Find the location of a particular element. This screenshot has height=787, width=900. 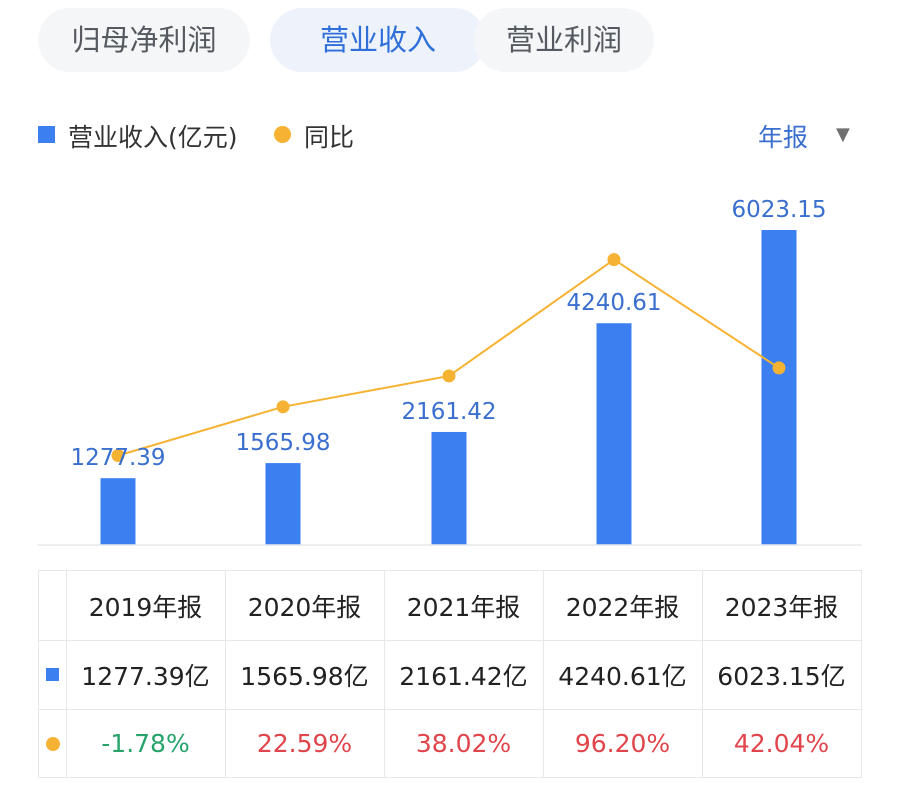

dot-marker-icon is located at coordinates (52, 743).